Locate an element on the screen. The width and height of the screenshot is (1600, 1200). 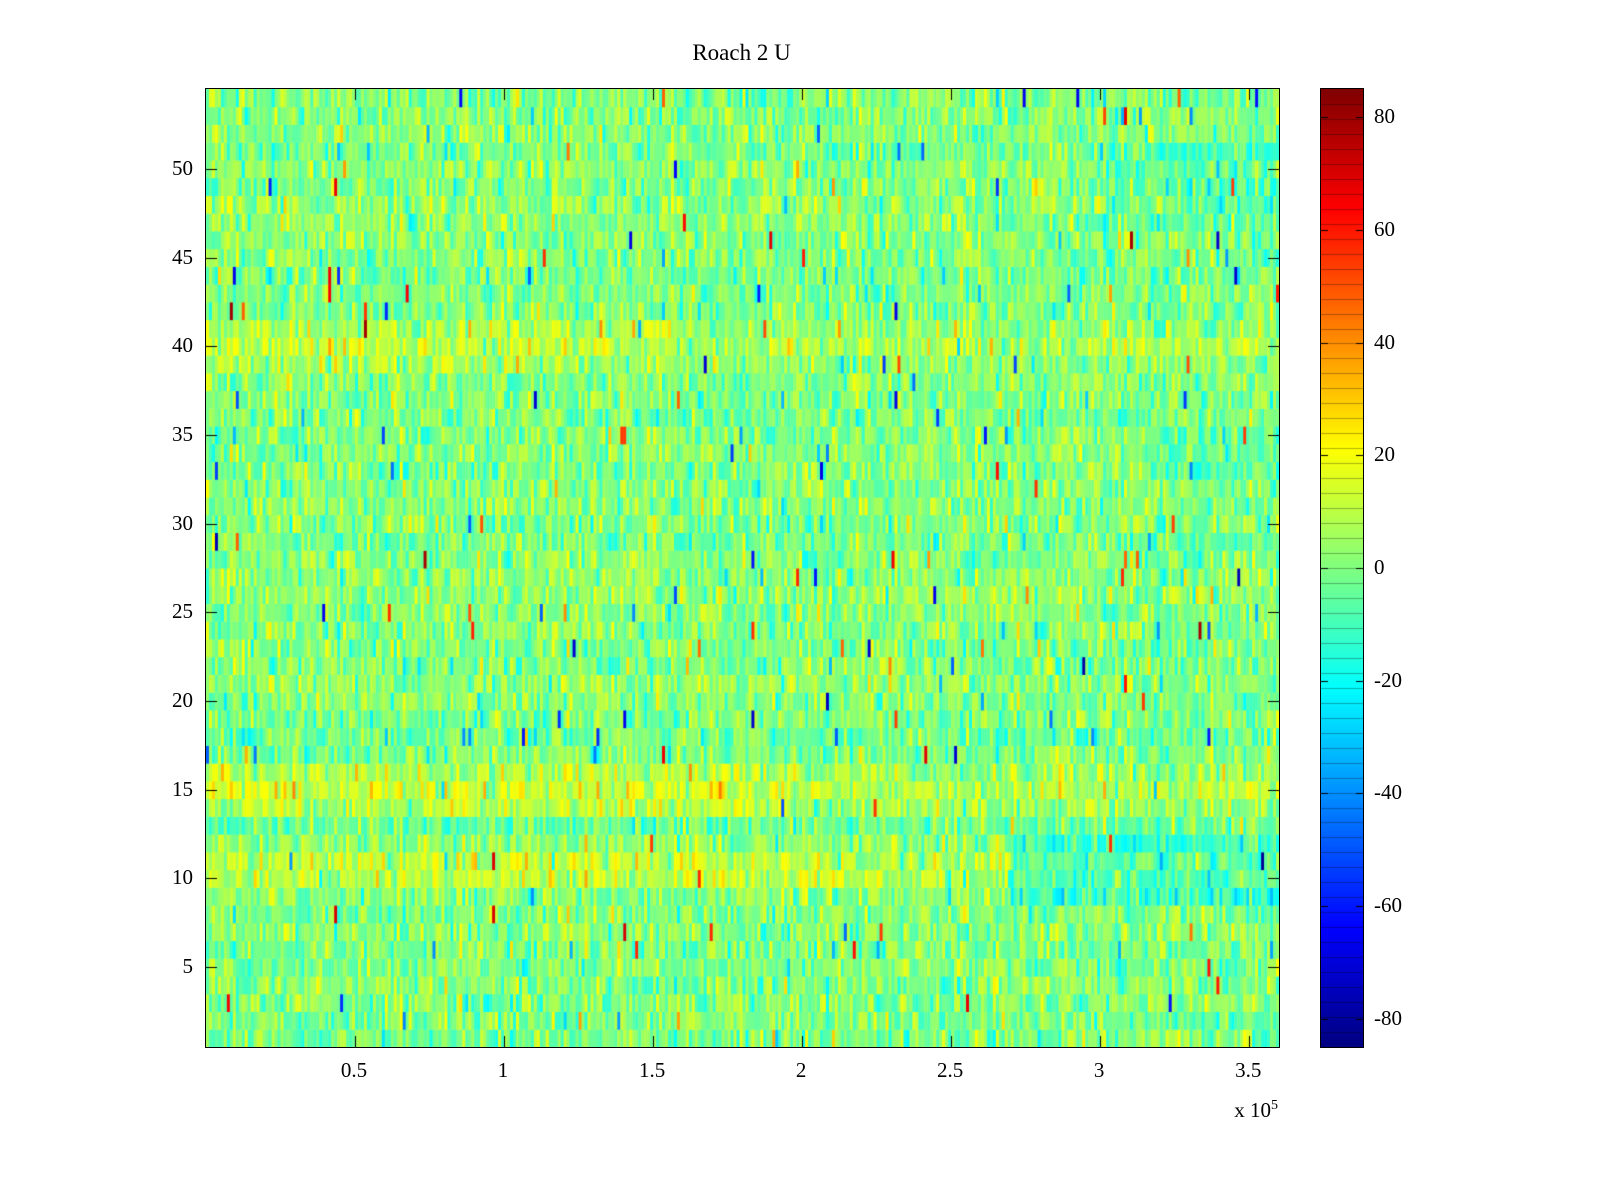
chart-title: Roach 2 U is located at coordinates (741, 52).